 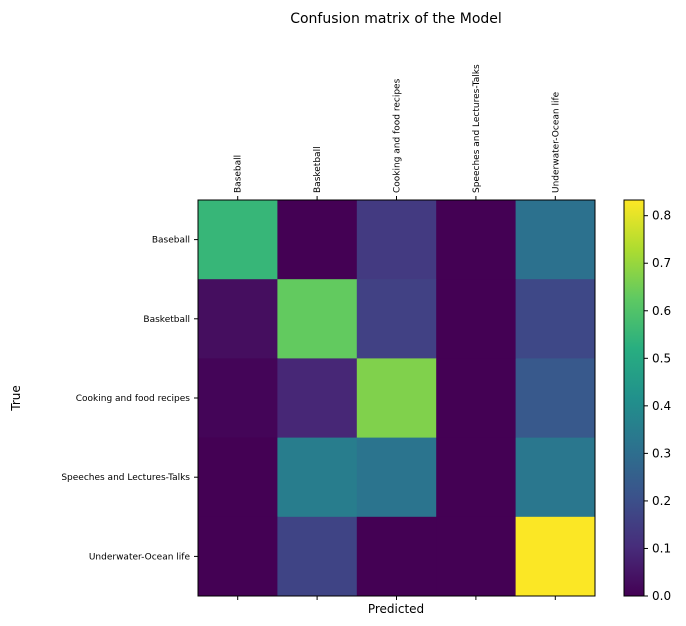 I want to click on colorbar-tick-label: 0.1, so click(x=661, y=548).